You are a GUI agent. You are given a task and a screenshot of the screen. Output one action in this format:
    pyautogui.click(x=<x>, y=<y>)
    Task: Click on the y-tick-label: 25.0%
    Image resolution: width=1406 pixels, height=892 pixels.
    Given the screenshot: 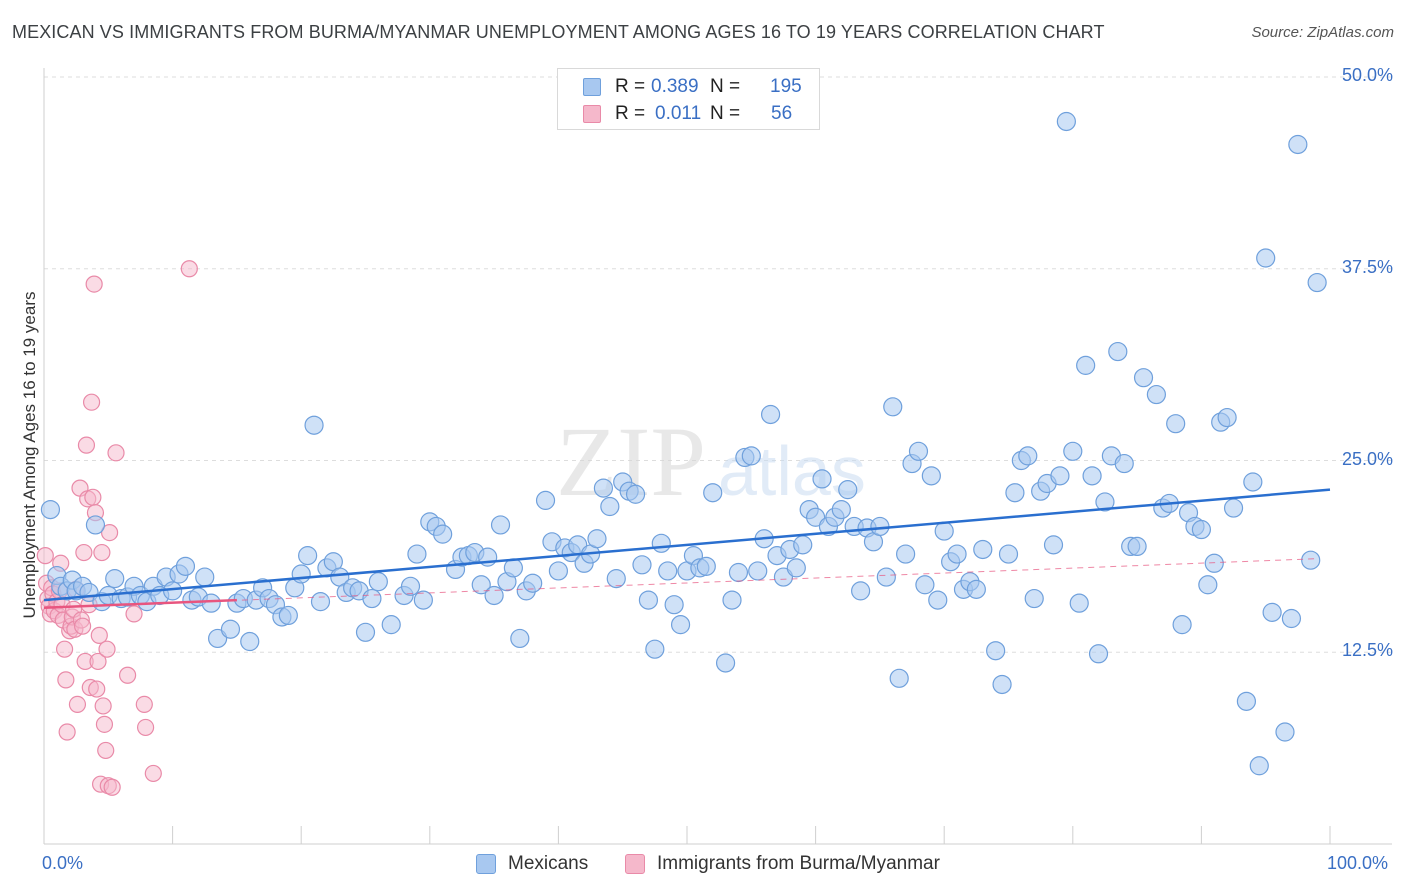 What is the action you would take?
    pyautogui.click(x=1367, y=458)
    